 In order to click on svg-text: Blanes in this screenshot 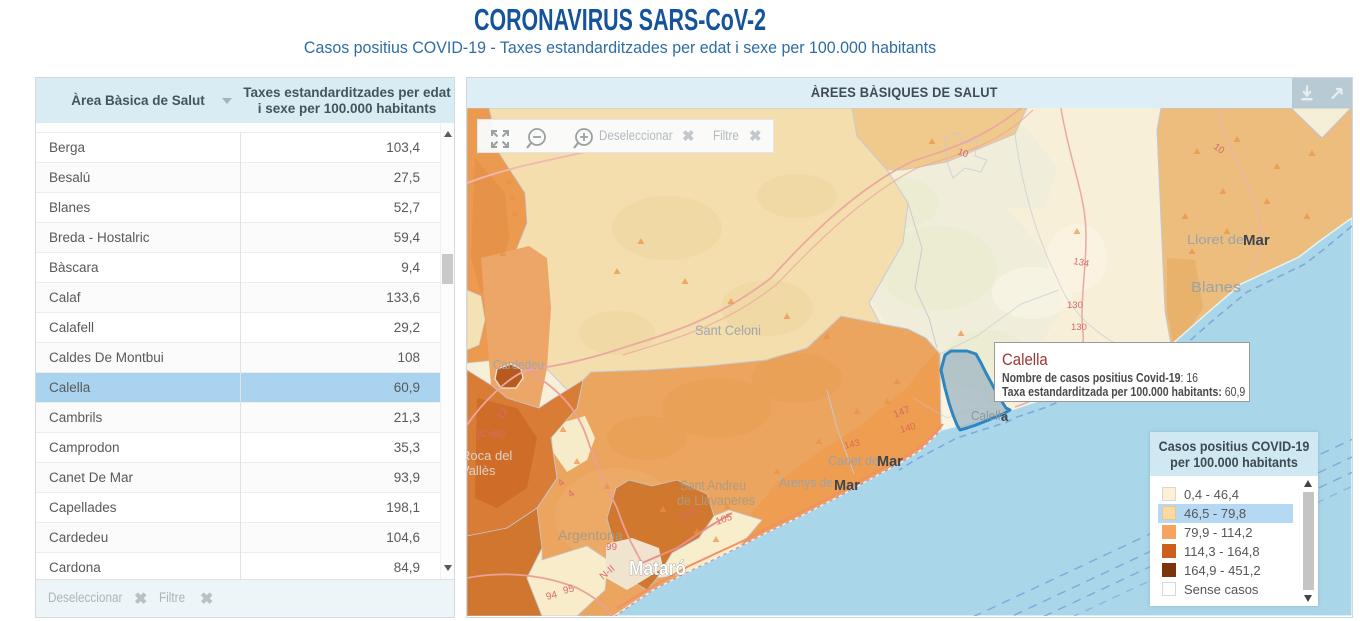, I will do `click(1216, 288)`.